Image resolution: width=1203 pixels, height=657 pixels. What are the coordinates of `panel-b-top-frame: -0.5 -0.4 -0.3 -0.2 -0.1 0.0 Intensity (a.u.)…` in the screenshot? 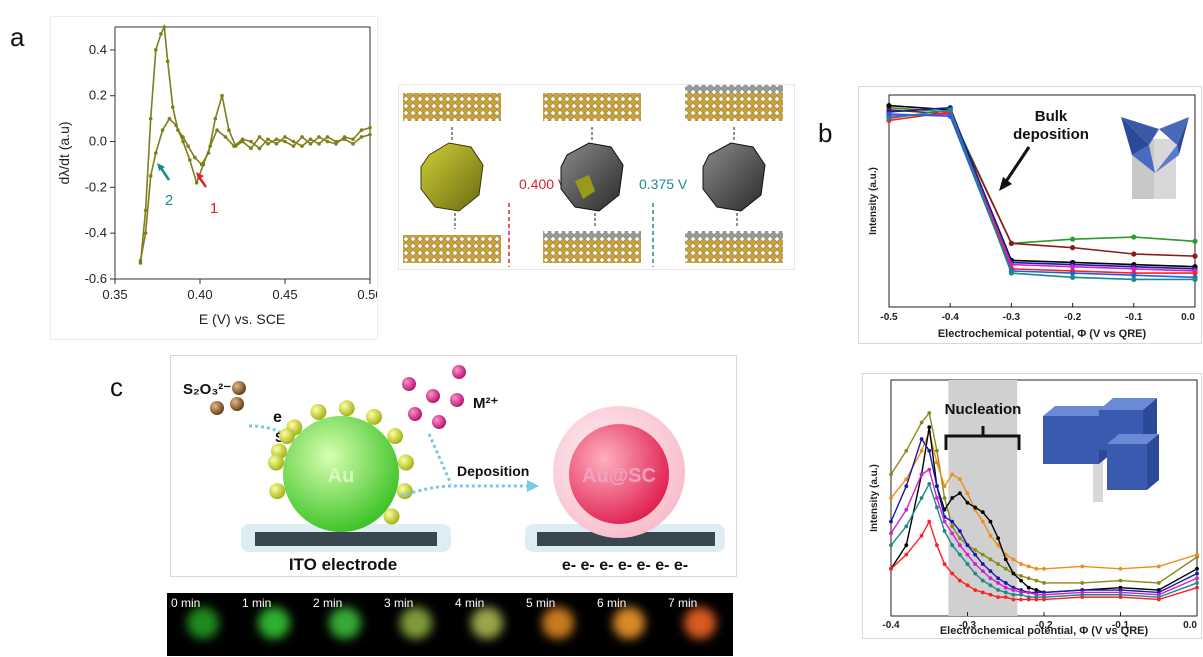 It's located at (1030, 215).